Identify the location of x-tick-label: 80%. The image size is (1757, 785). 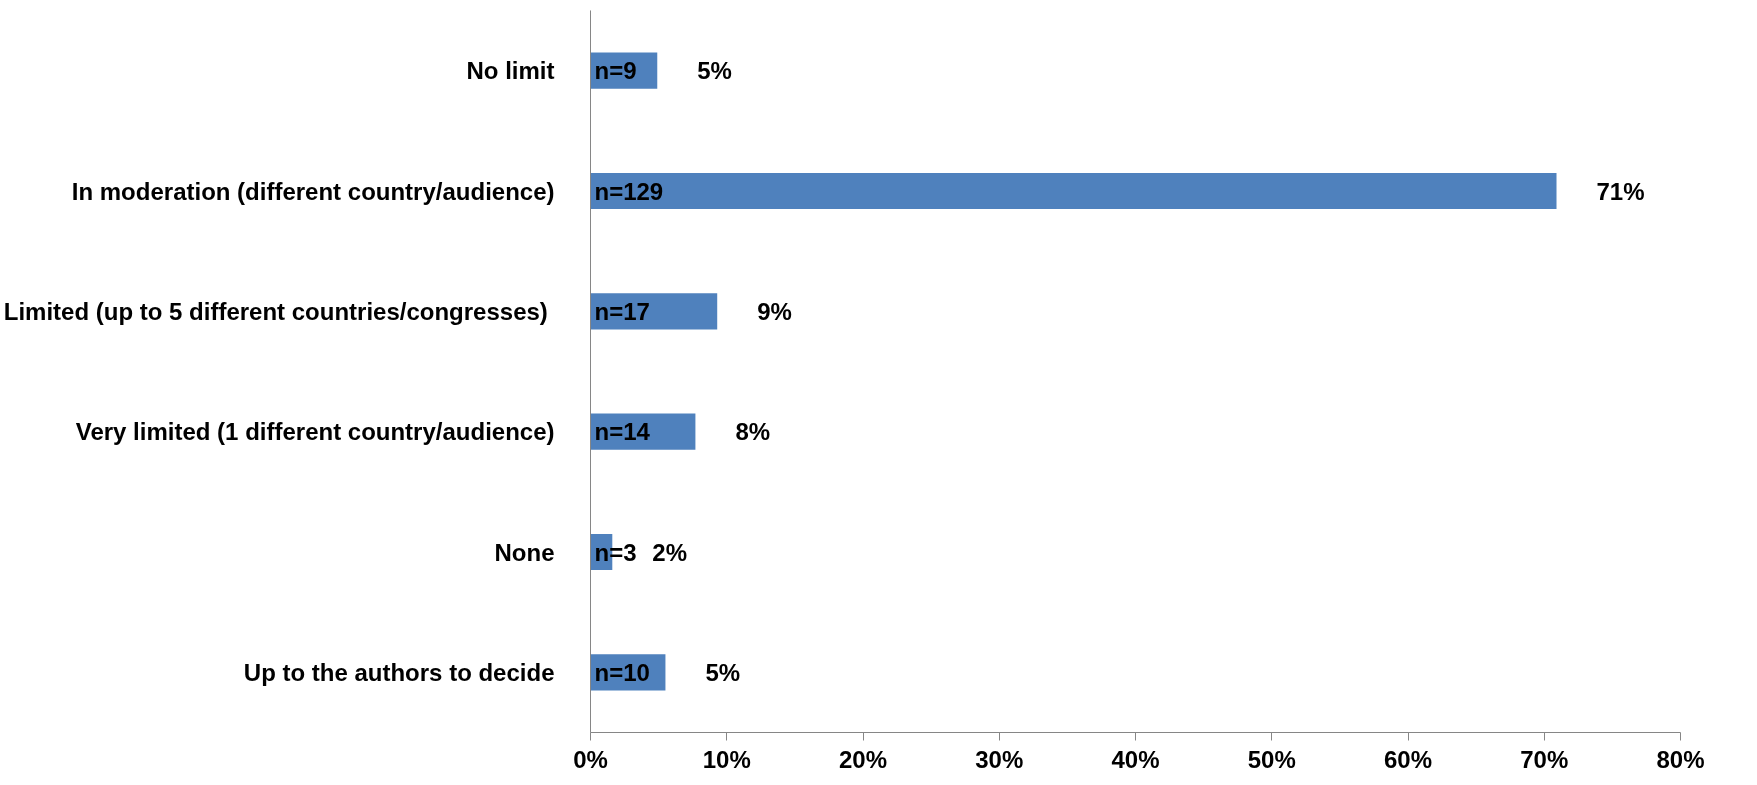
(1680, 759).